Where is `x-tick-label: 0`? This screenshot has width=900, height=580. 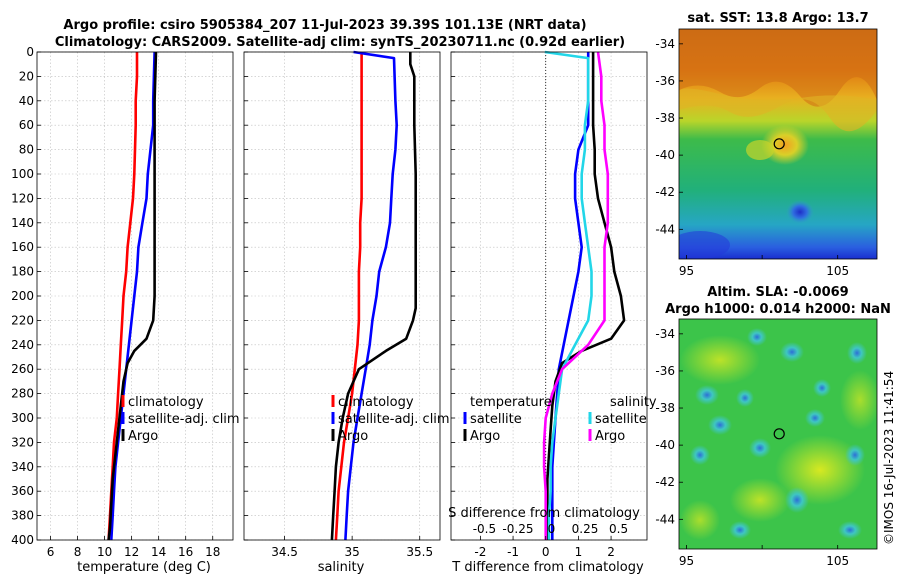 x-tick-label: 0 is located at coordinates (546, 552).